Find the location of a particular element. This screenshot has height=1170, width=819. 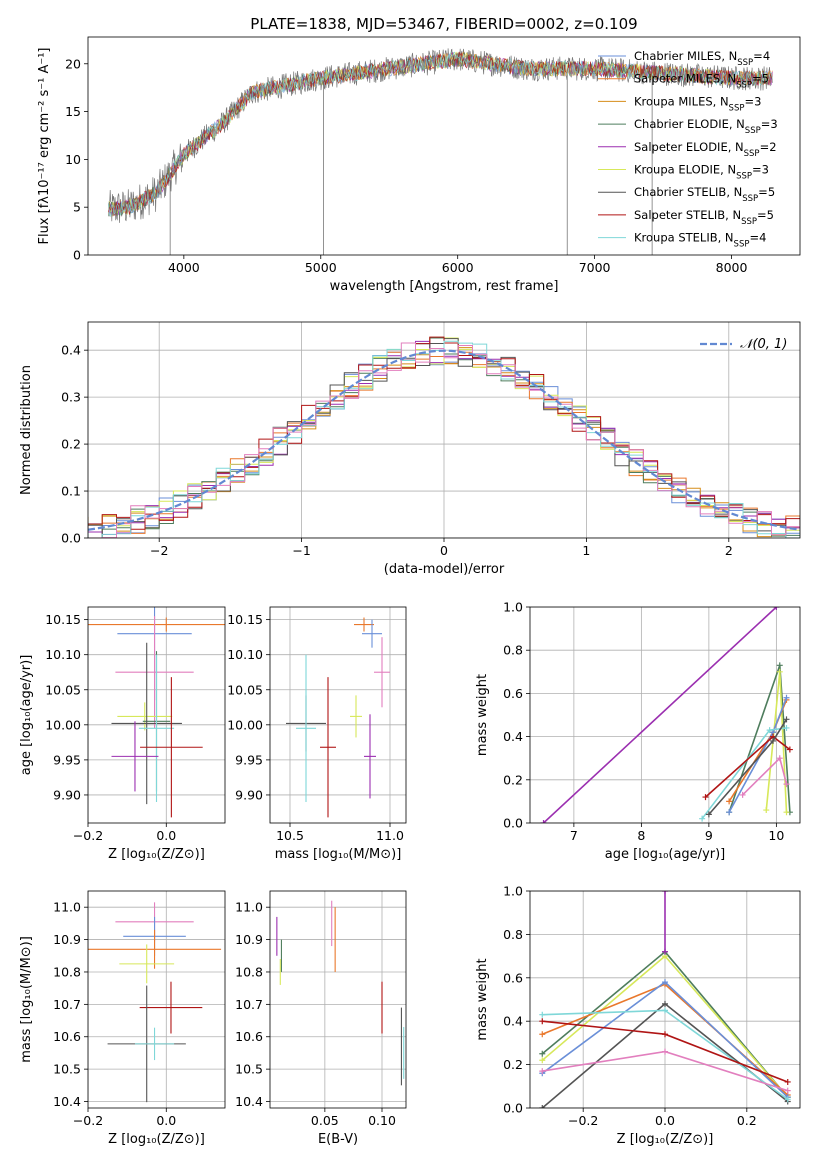

x-tick-label: 10.5 is located at coordinates (290, 835).